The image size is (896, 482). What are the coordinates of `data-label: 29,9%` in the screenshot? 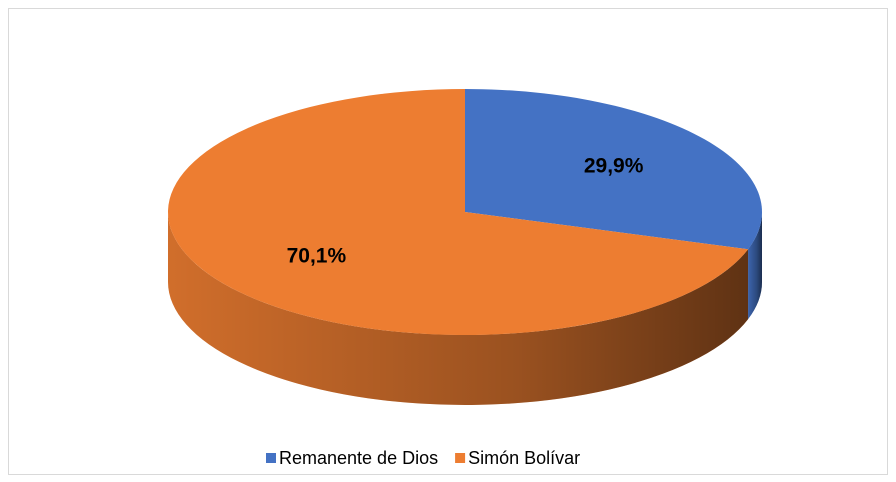 It's located at (614, 166).